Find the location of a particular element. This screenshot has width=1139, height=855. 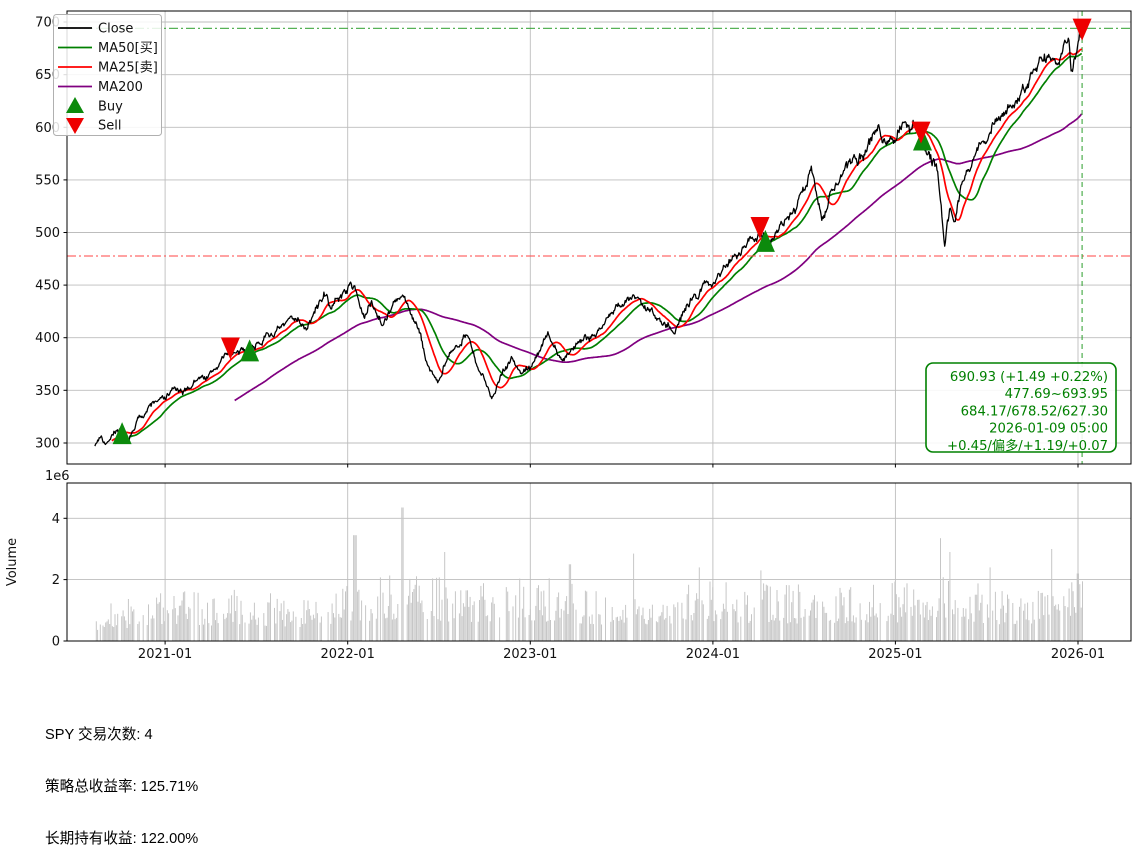

annotation-line: 2026-01-09 05:00 is located at coordinates (1048, 429).